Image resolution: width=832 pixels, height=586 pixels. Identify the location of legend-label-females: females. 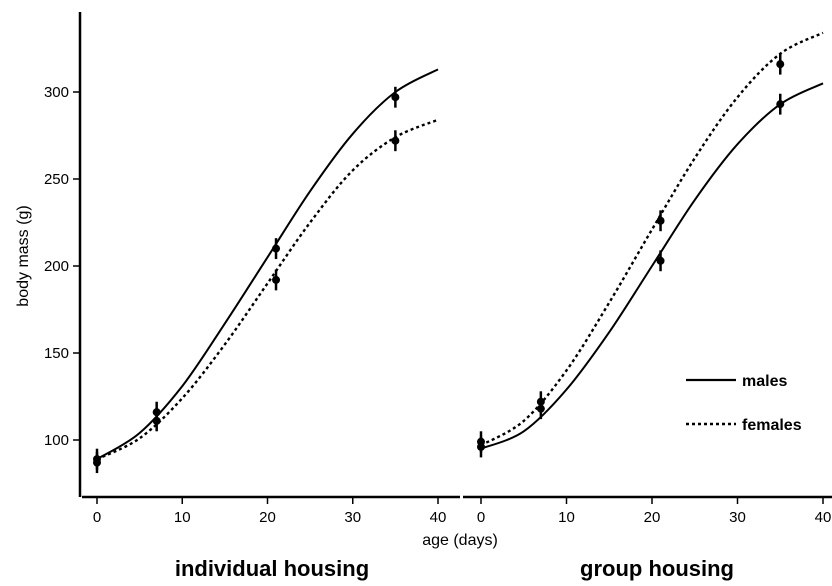
(772, 425).